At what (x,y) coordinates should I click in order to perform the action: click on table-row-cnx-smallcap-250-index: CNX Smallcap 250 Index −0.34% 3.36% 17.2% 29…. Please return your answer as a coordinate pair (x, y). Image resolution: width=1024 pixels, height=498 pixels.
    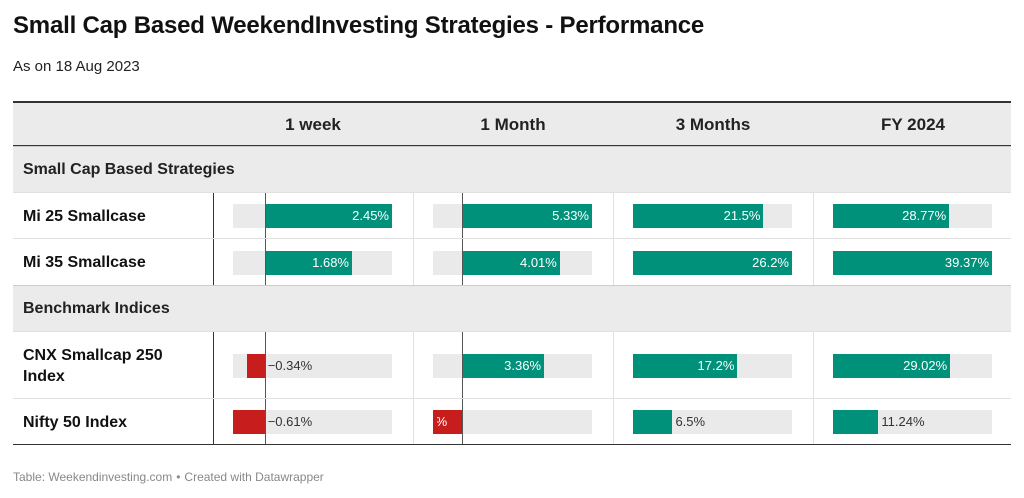
    Looking at the image, I should click on (512, 365).